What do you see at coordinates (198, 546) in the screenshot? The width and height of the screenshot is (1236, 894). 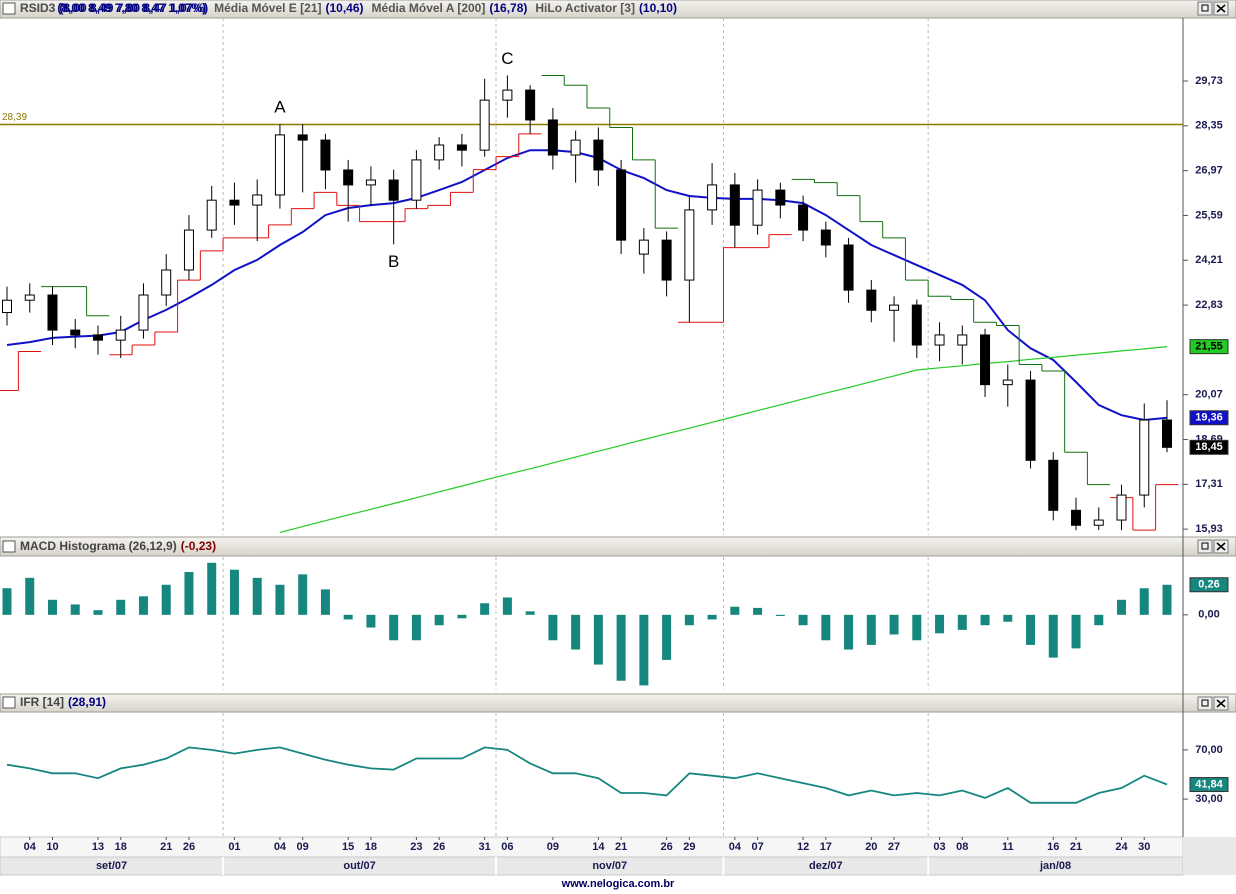 I see `indicator-reading: (-0,23)` at bounding box center [198, 546].